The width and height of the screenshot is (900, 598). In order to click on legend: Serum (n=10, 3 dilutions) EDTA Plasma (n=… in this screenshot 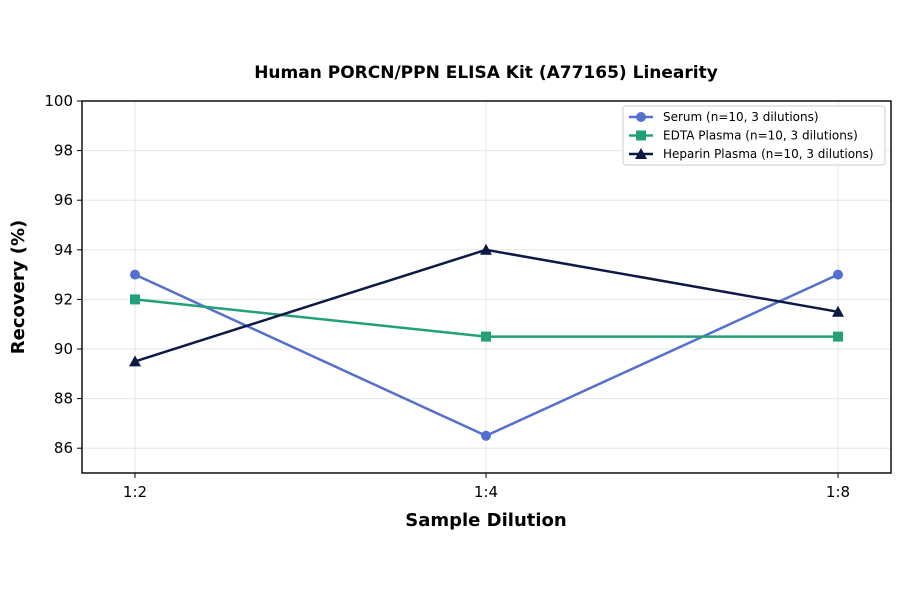, I will do `click(754, 135)`.